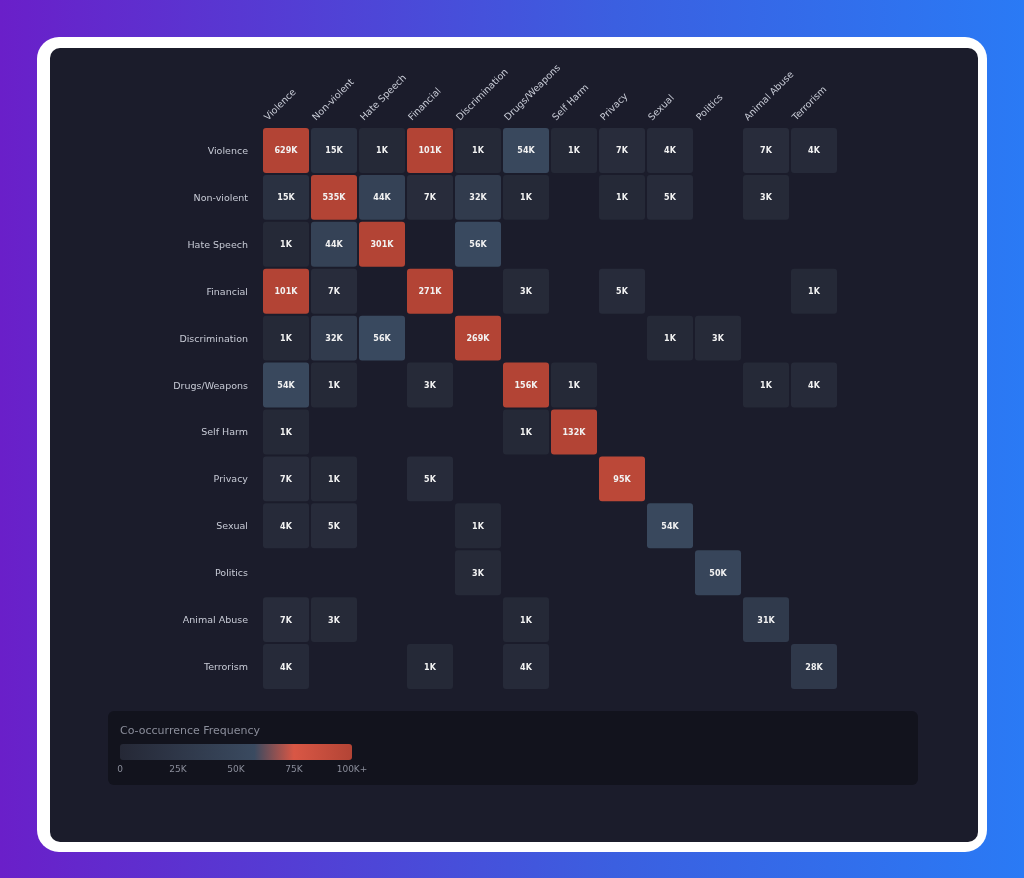 The height and width of the screenshot is (878, 1024). Describe the element at coordinates (478, 339) in the screenshot. I see `data-label: 269K` at that location.